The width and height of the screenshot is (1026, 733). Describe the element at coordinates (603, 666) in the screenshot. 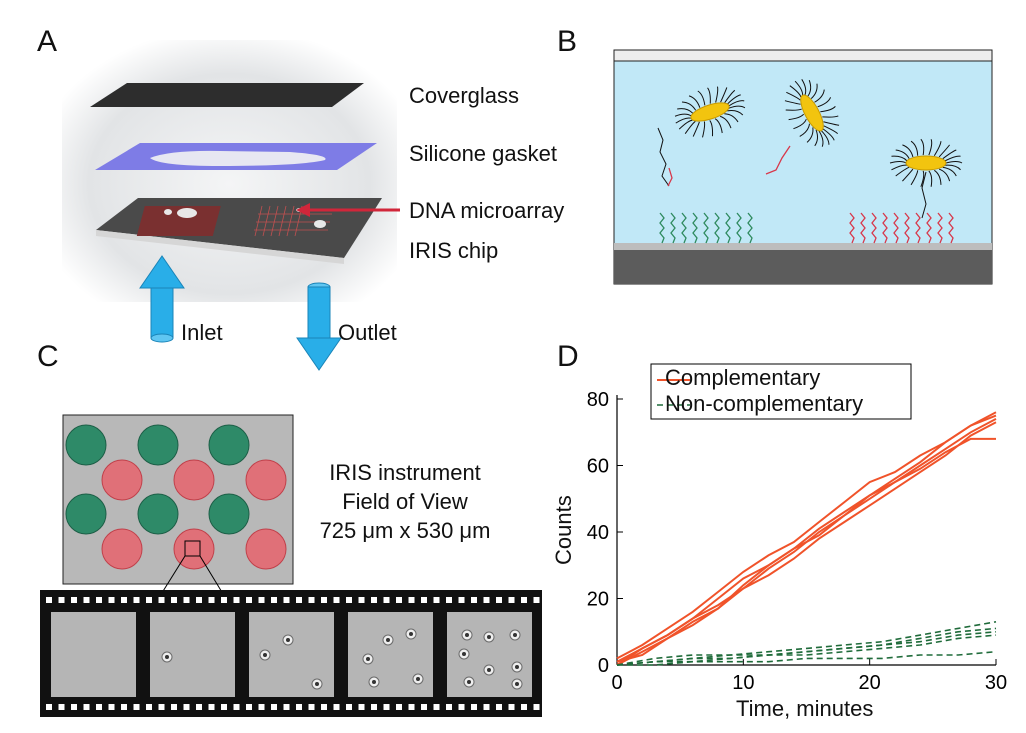

I see `y-tick-label: 0` at that location.